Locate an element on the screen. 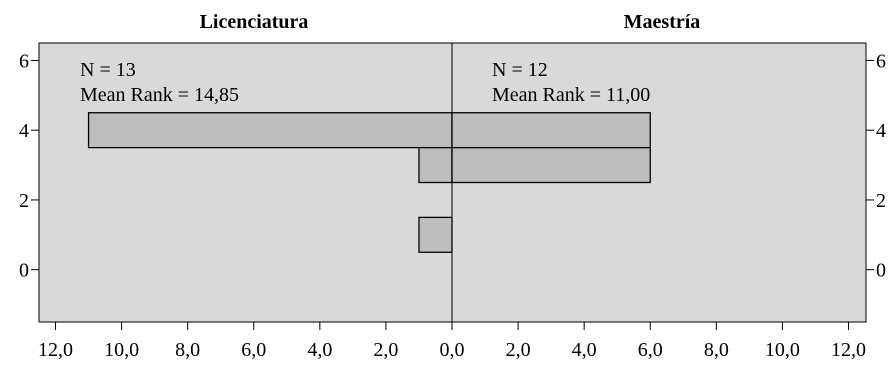  bar-right-y3 is located at coordinates (551, 165).